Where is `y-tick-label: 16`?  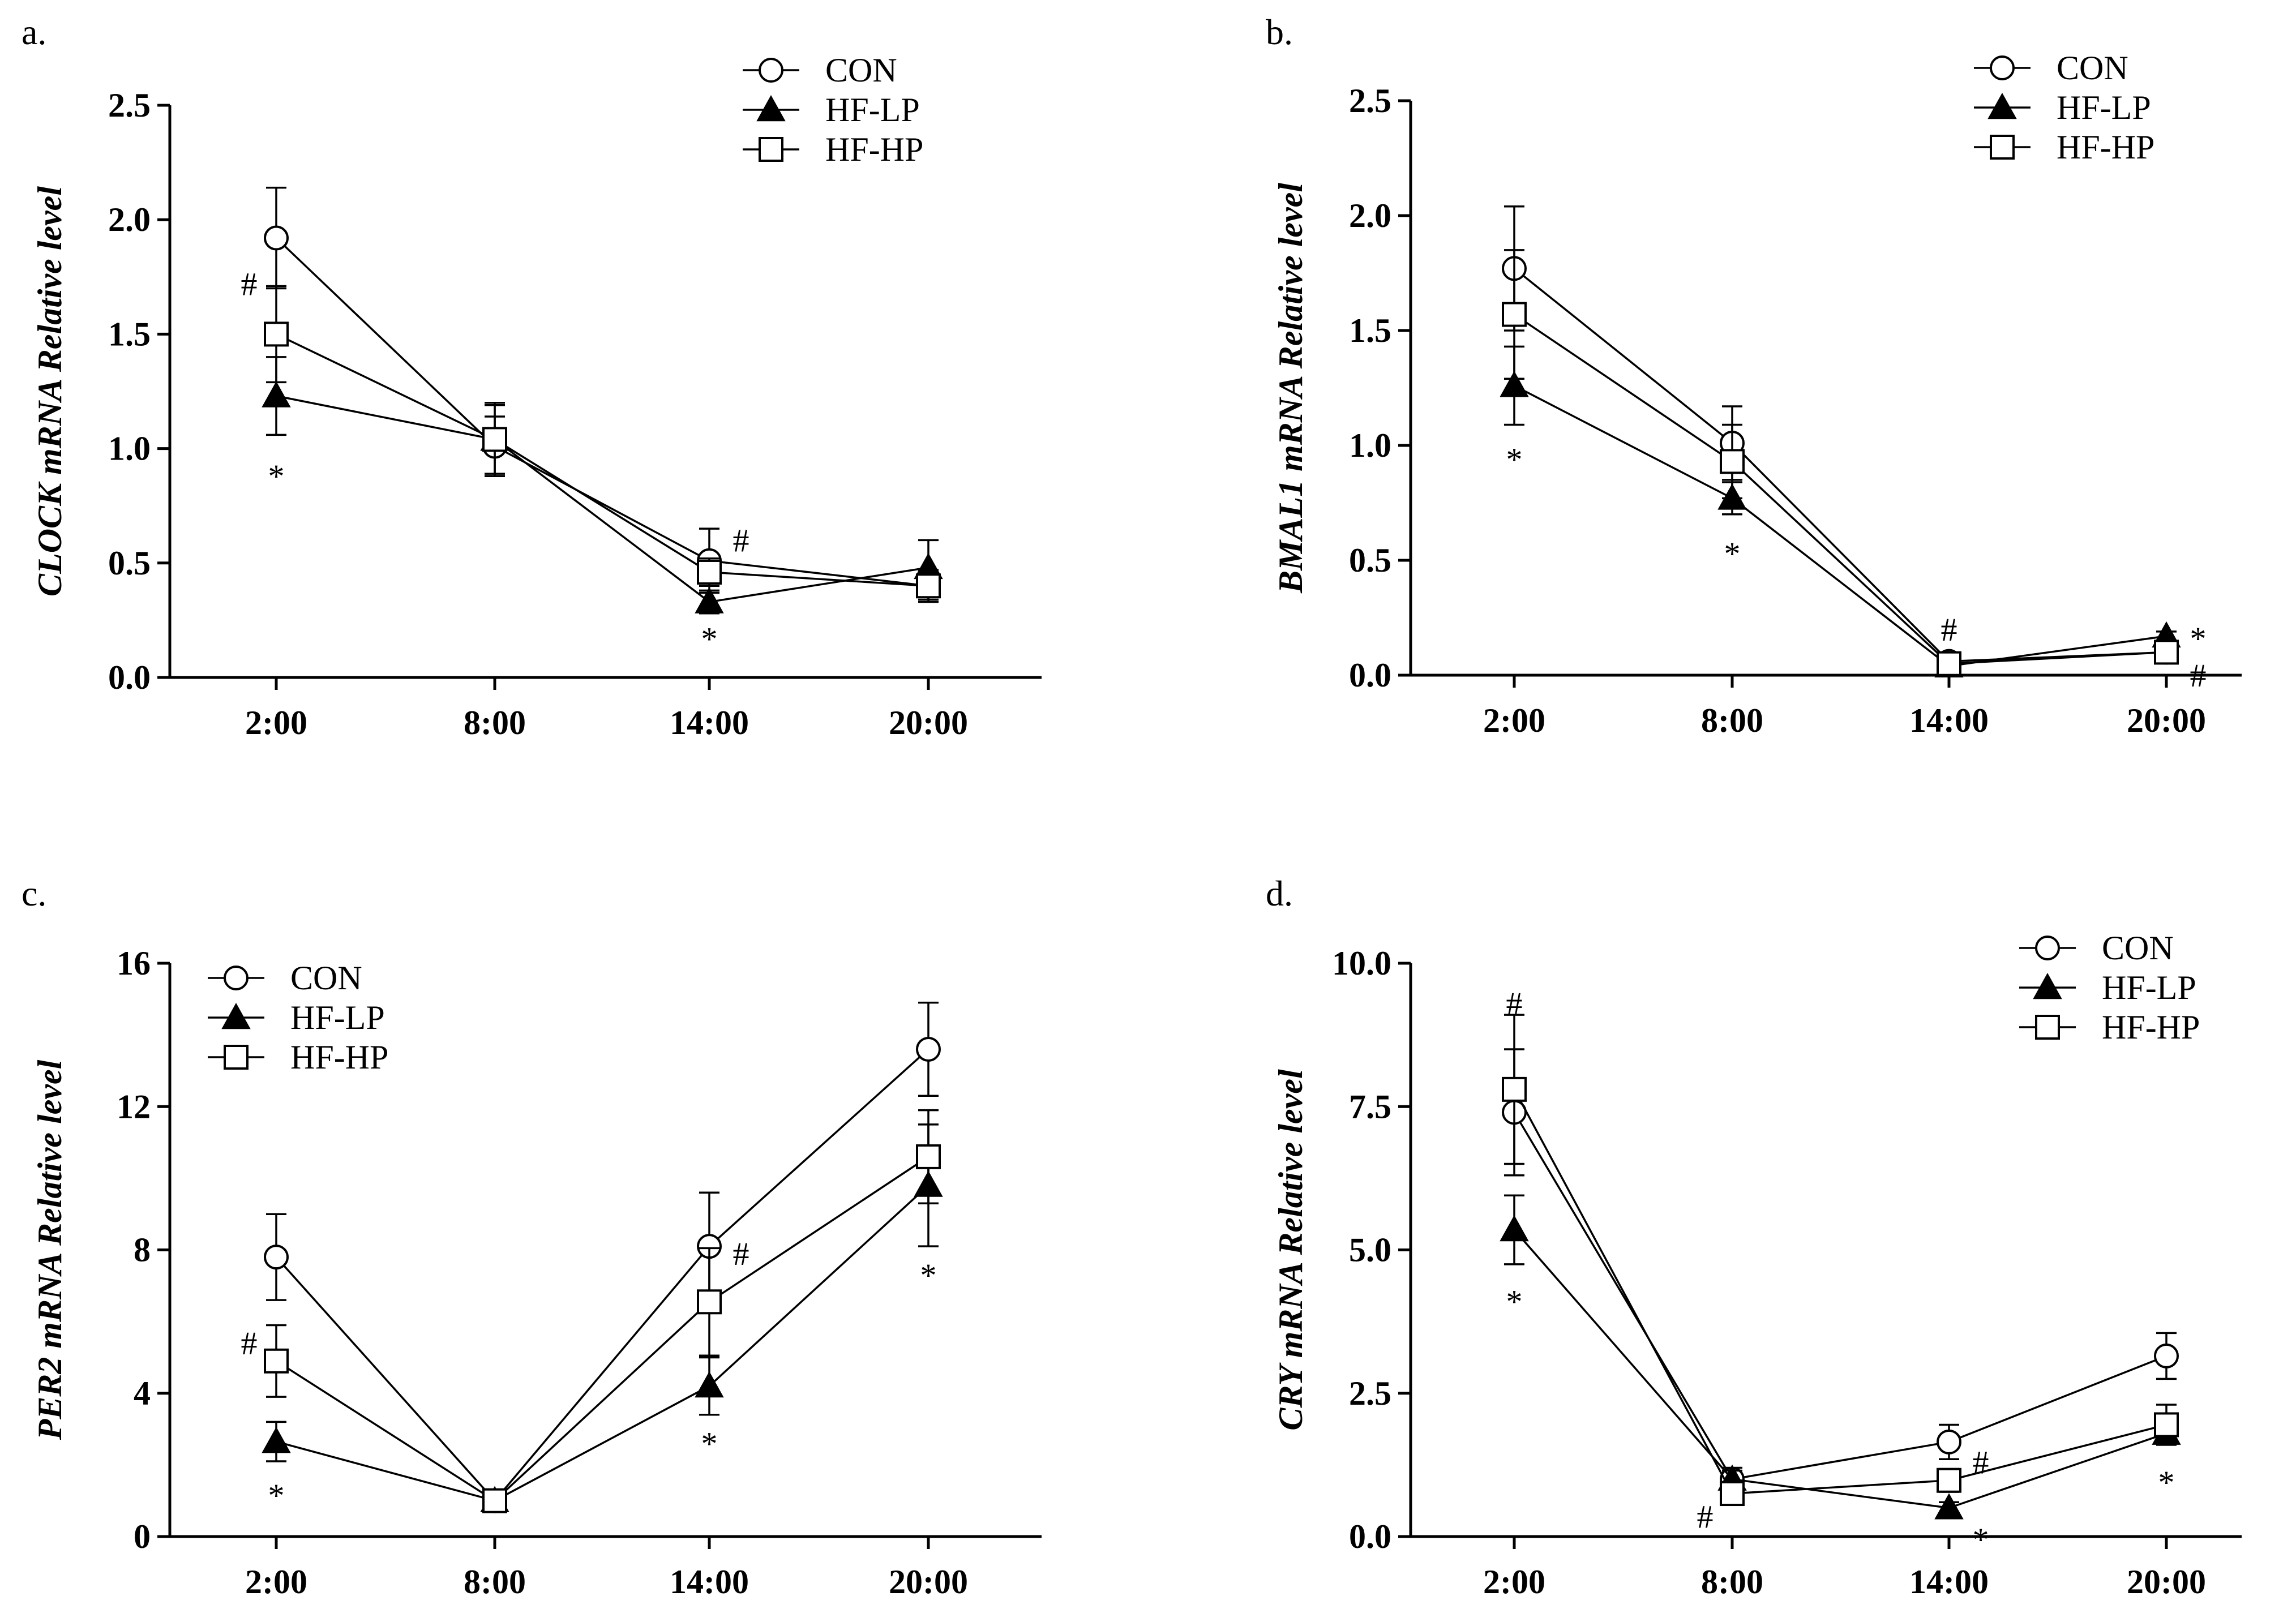
y-tick-label: 16 is located at coordinates (134, 964).